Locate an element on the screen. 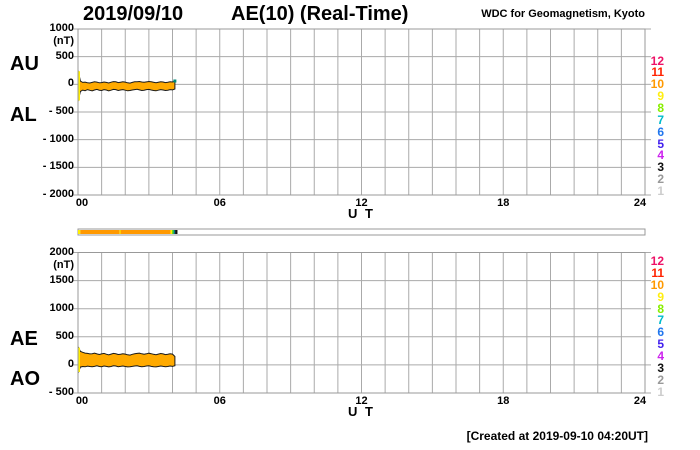 The width and height of the screenshot is (700, 450). y-tick-label: - 2000 is located at coordinates (58, 194).